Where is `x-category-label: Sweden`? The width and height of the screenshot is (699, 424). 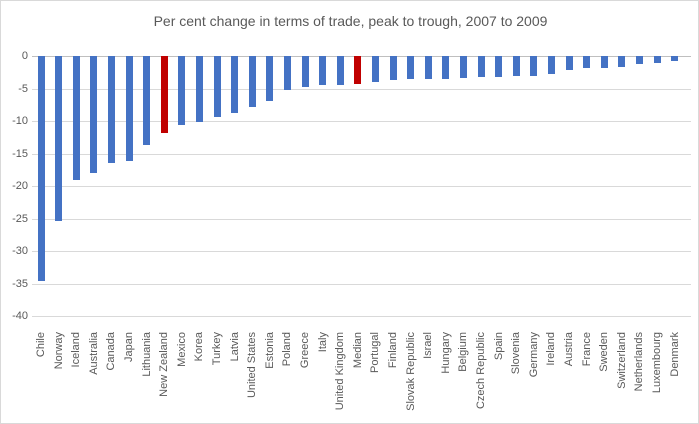
x-category-label: Sweden is located at coordinates (604, 352).